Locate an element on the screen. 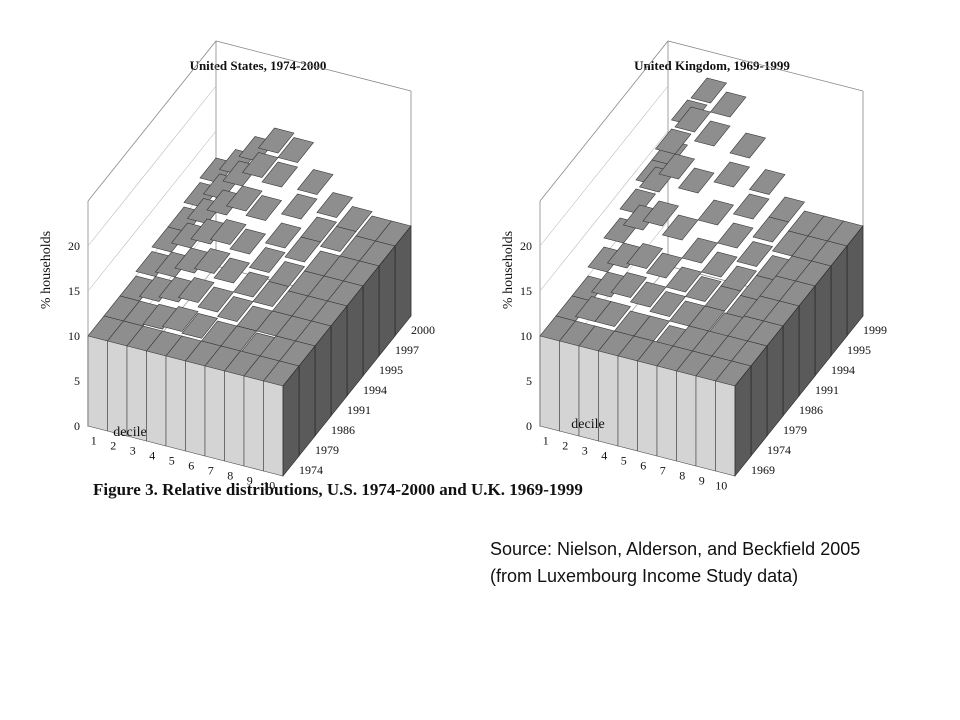  source-line-2: (from Luxembourg Income Study data) is located at coordinates (644, 576).